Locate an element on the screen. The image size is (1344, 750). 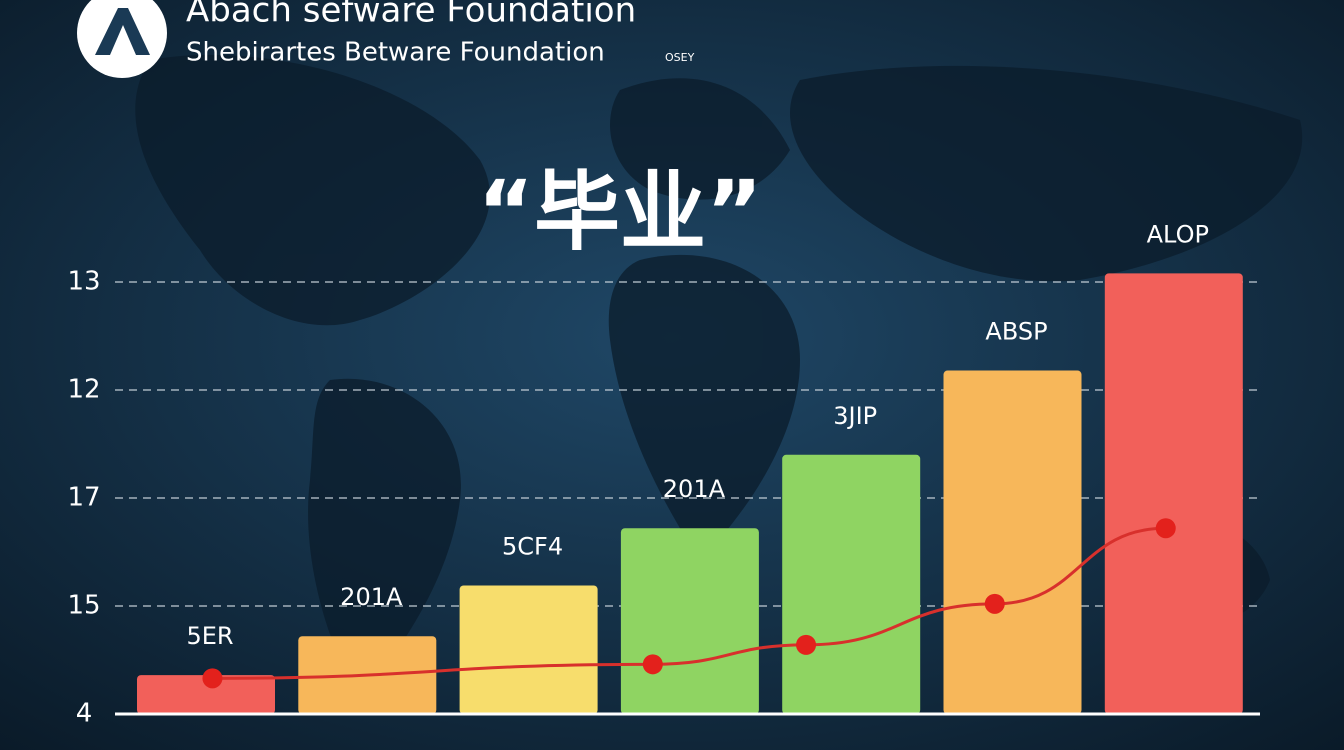
bar-label: ABSP is located at coordinates (1016, 332).